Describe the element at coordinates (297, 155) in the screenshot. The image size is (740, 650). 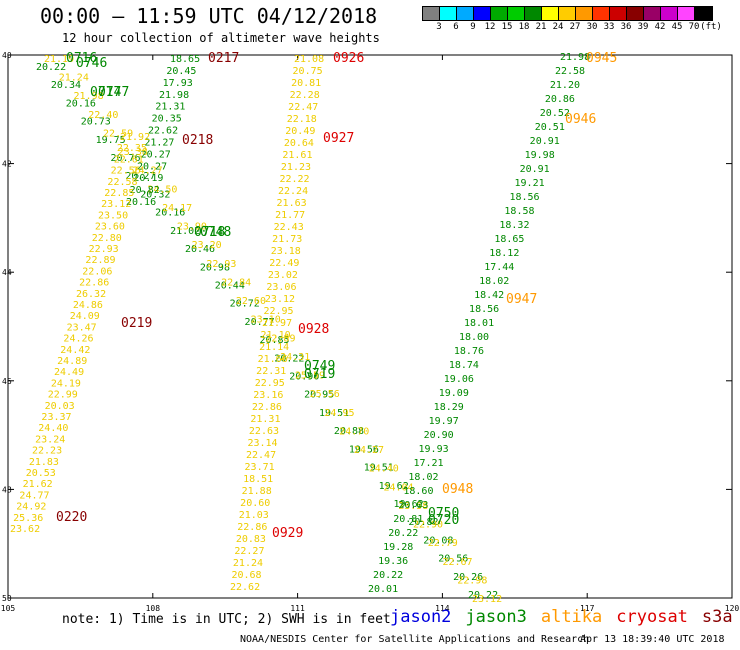
I see `swh-value: 21.61` at that location.